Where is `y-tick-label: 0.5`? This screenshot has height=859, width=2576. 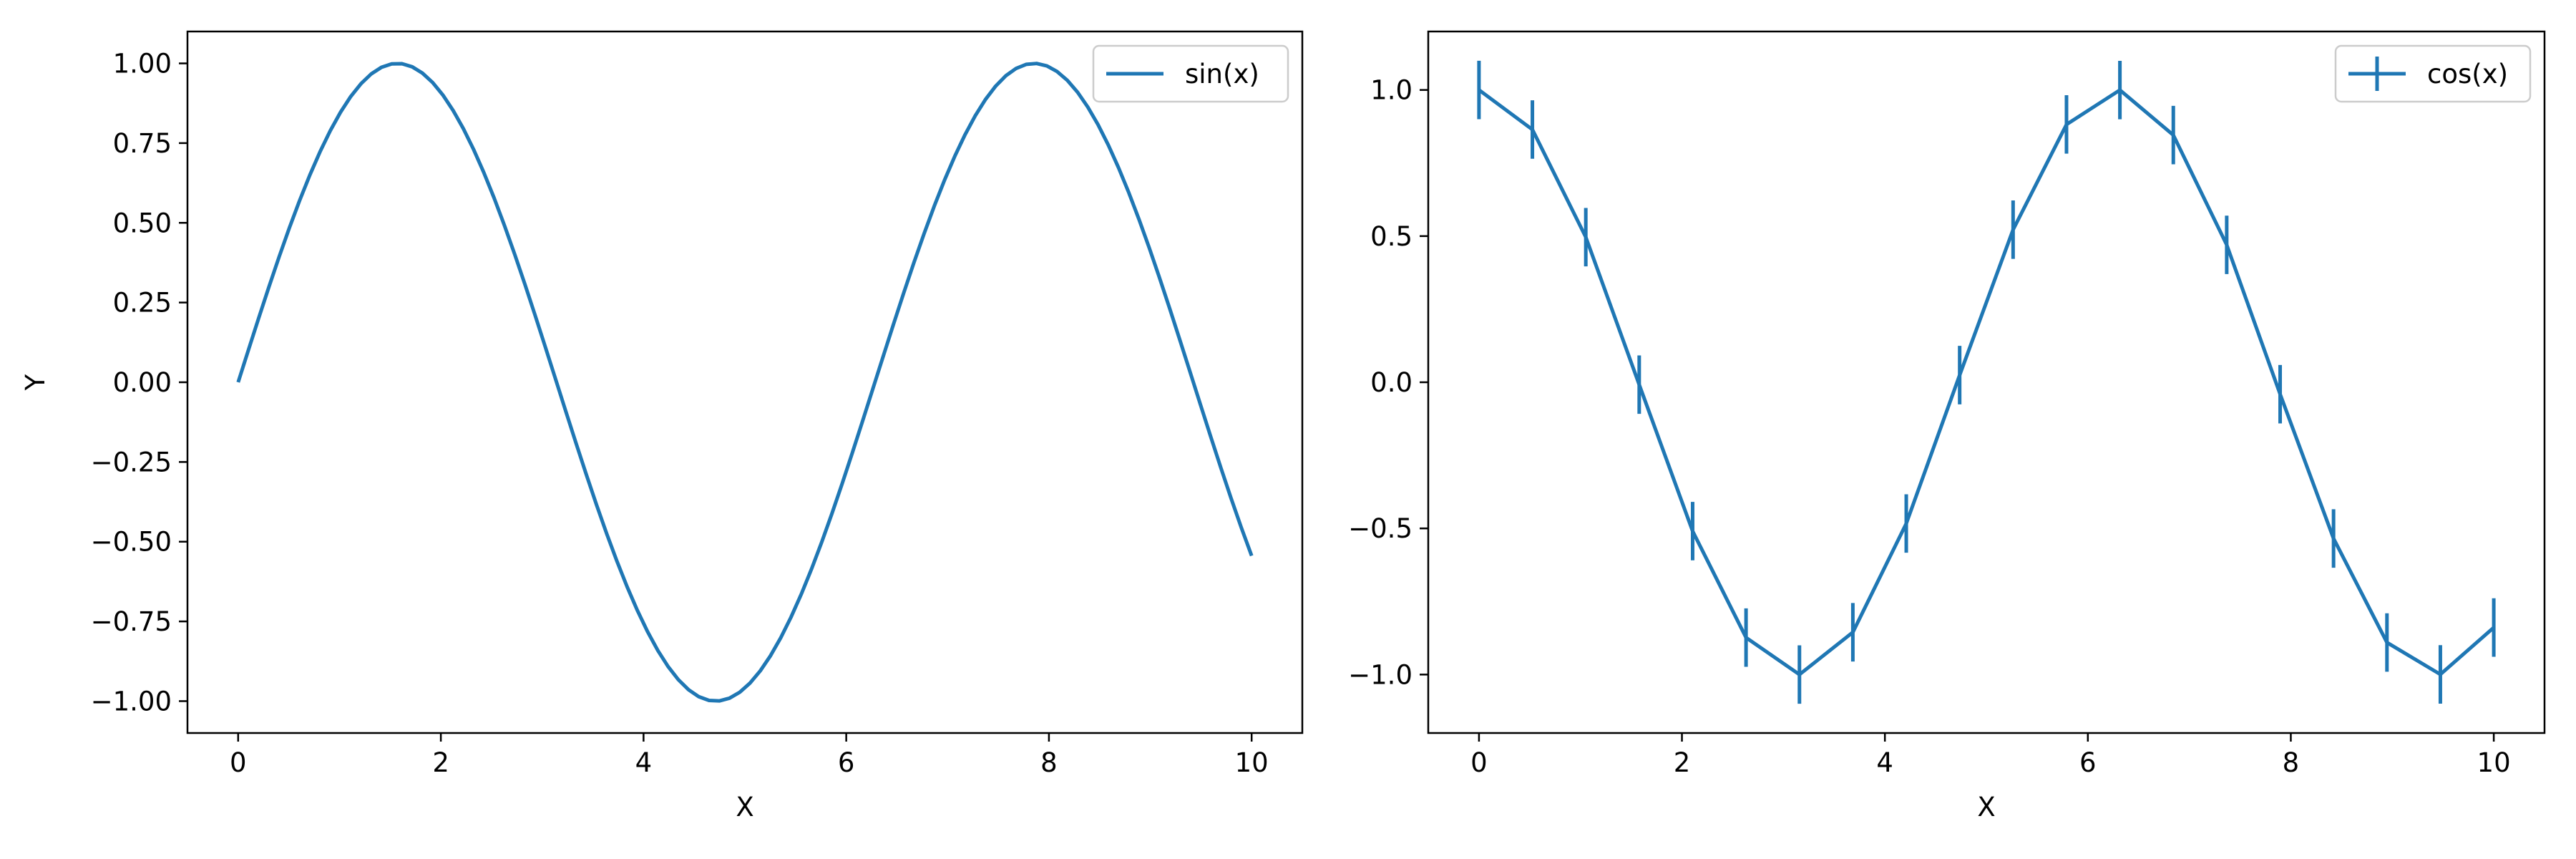 y-tick-label: 0.5 is located at coordinates (1391, 236).